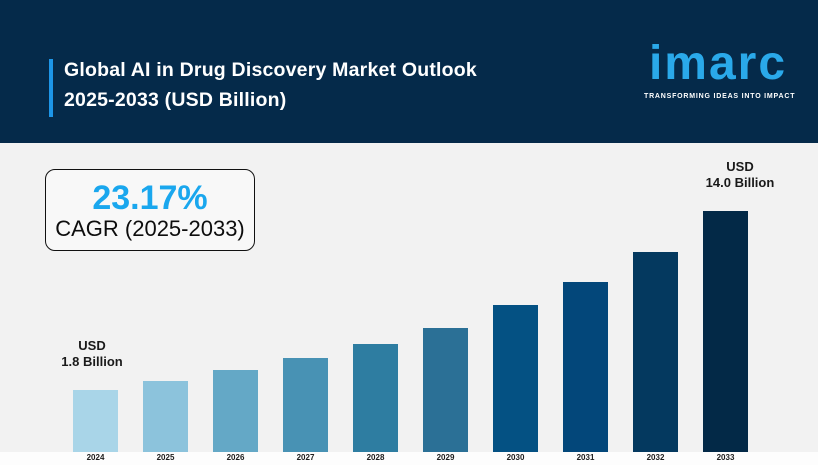 This screenshot has width=818, height=465. Describe the element at coordinates (409, 458) in the screenshot. I see `x-axis-strip` at that location.